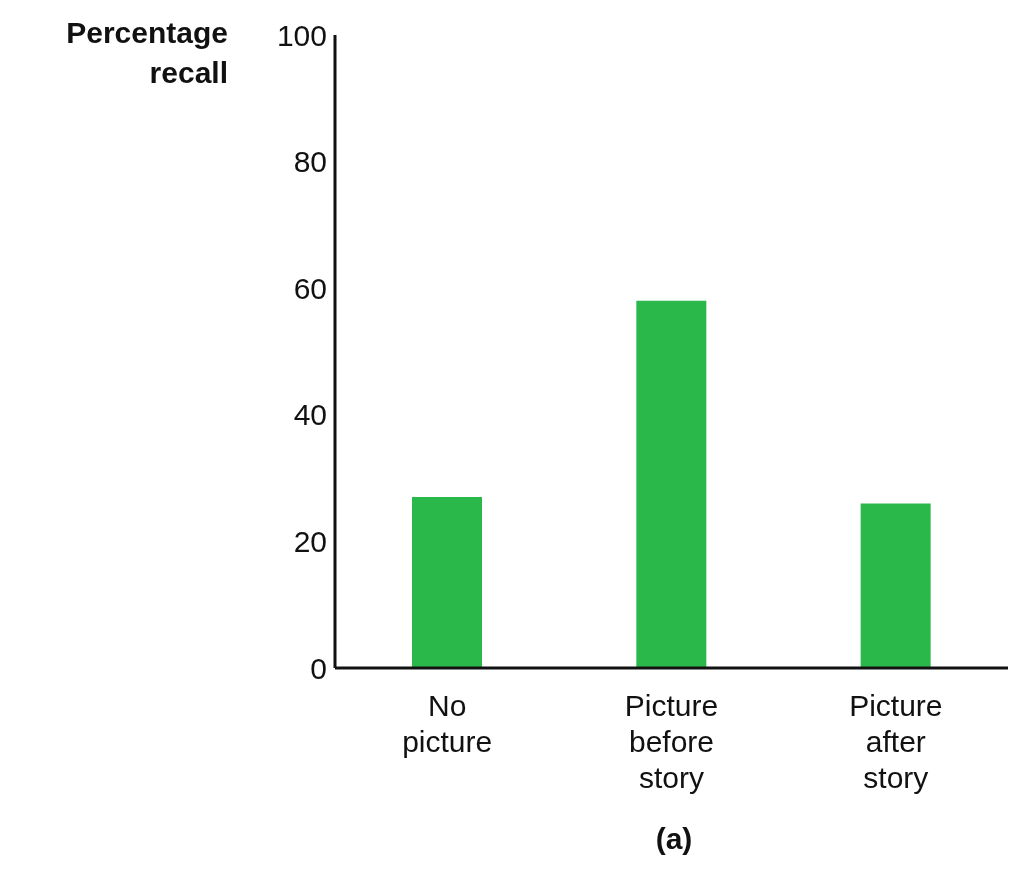 The width and height of the screenshot is (1021, 885). I want to click on x-tick-label: Picture after story, so click(896, 741).